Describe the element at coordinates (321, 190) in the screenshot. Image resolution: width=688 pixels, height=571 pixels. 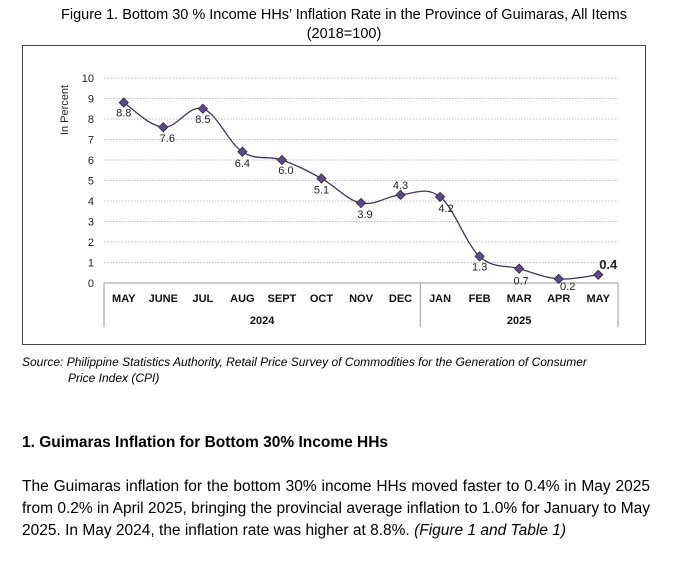
I see `data-label: 5.1` at that location.